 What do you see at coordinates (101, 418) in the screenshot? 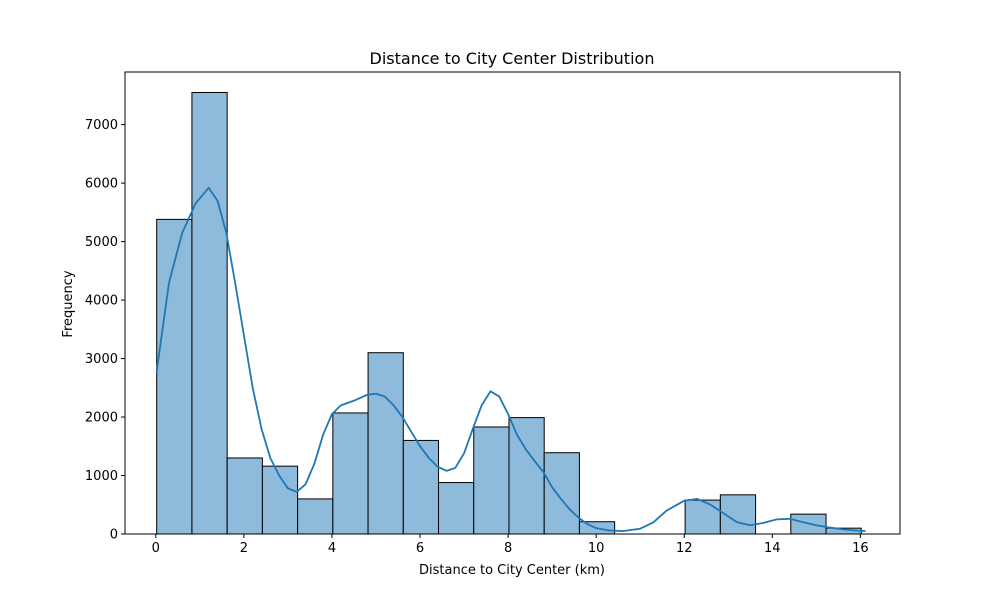
I see `y-tick-label: 2000` at bounding box center [101, 418].